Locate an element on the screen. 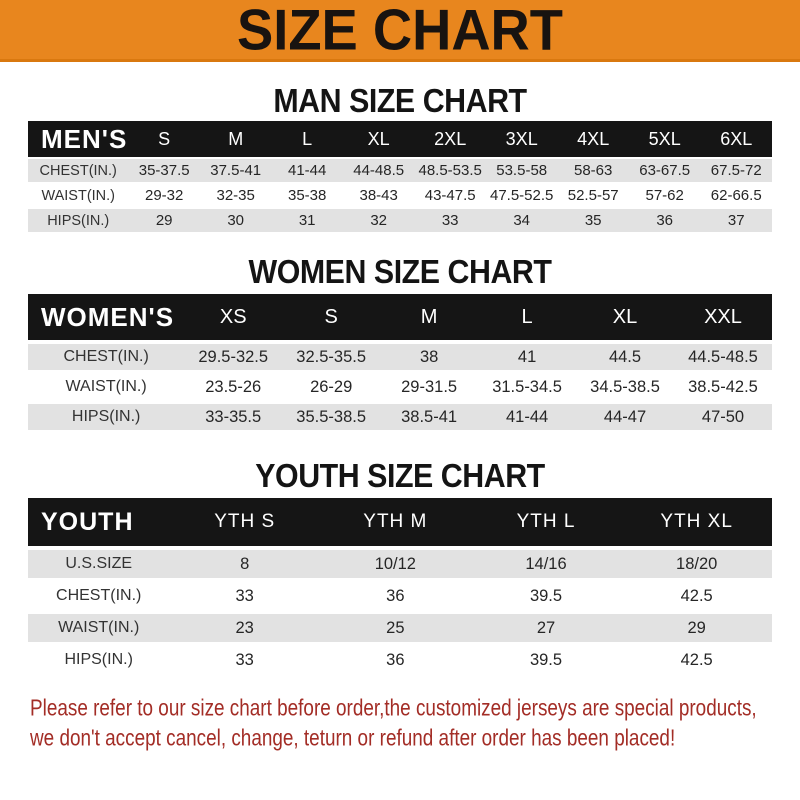 Image resolution: width=800 pixels, height=800 pixels. size-value-cell: 35-37.5 is located at coordinates (164, 170).